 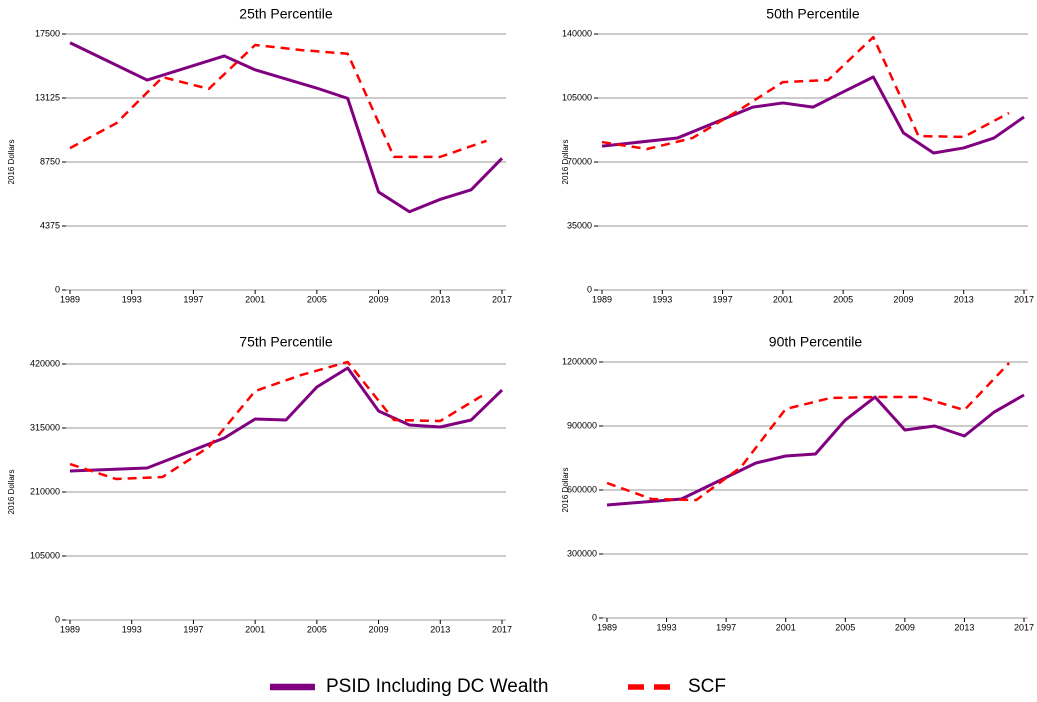 I want to click on y-tick-label: 4375, so click(x=50, y=225).